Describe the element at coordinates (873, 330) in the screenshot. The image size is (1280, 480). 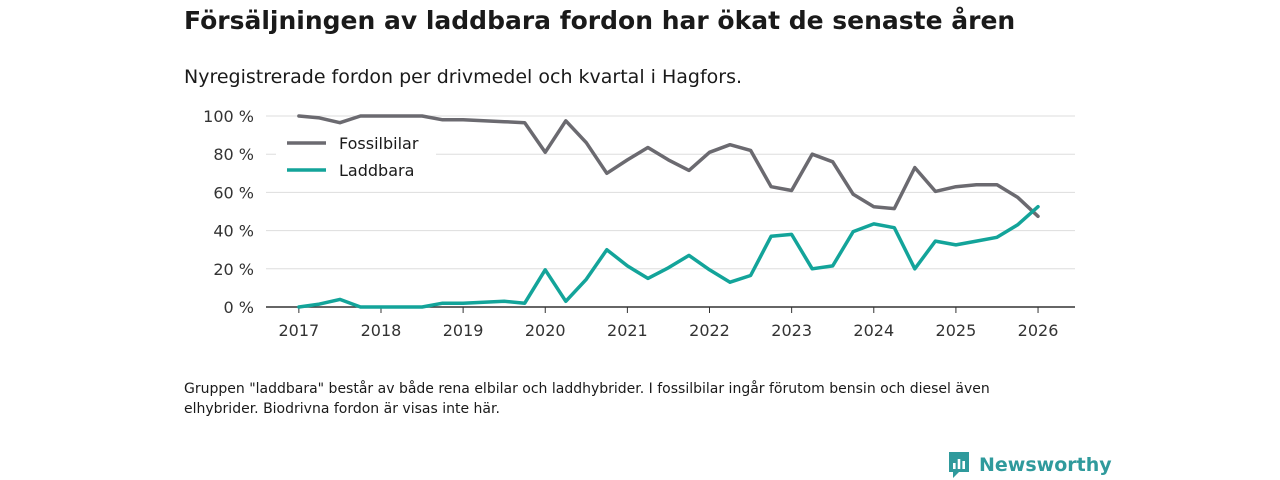
I see `x-tick-label: 2024` at that location.